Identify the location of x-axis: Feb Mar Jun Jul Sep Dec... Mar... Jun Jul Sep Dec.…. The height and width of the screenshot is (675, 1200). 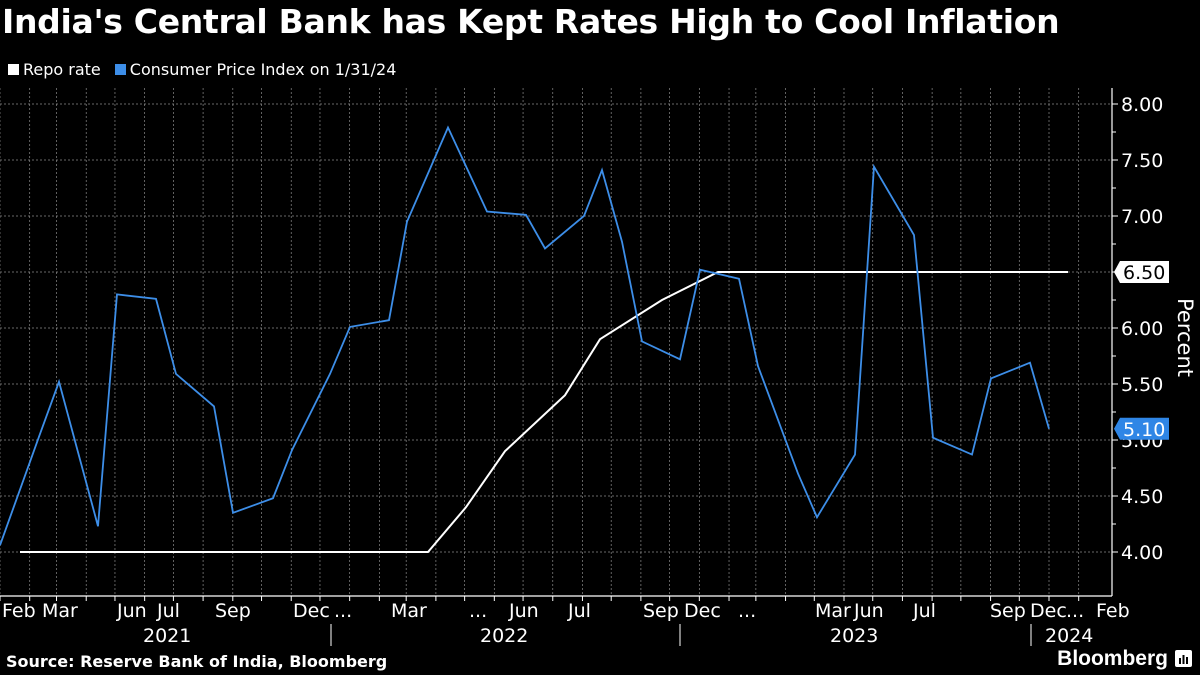
(565, 621).